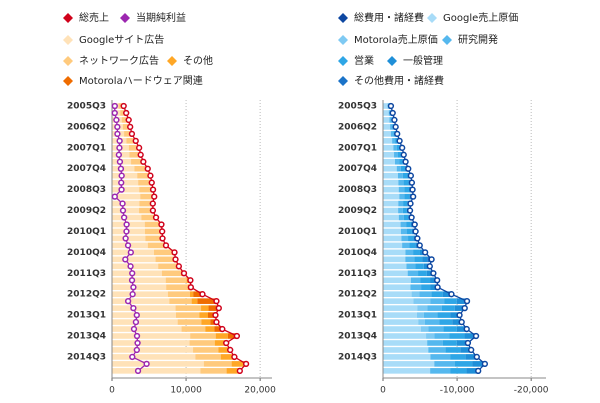 Image resolution: width=600 pixels, height=403 pixels. What do you see at coordinates (364, 60) in the screenshot?
I see `legend-label: 営業` at bounding box center [364, 60].